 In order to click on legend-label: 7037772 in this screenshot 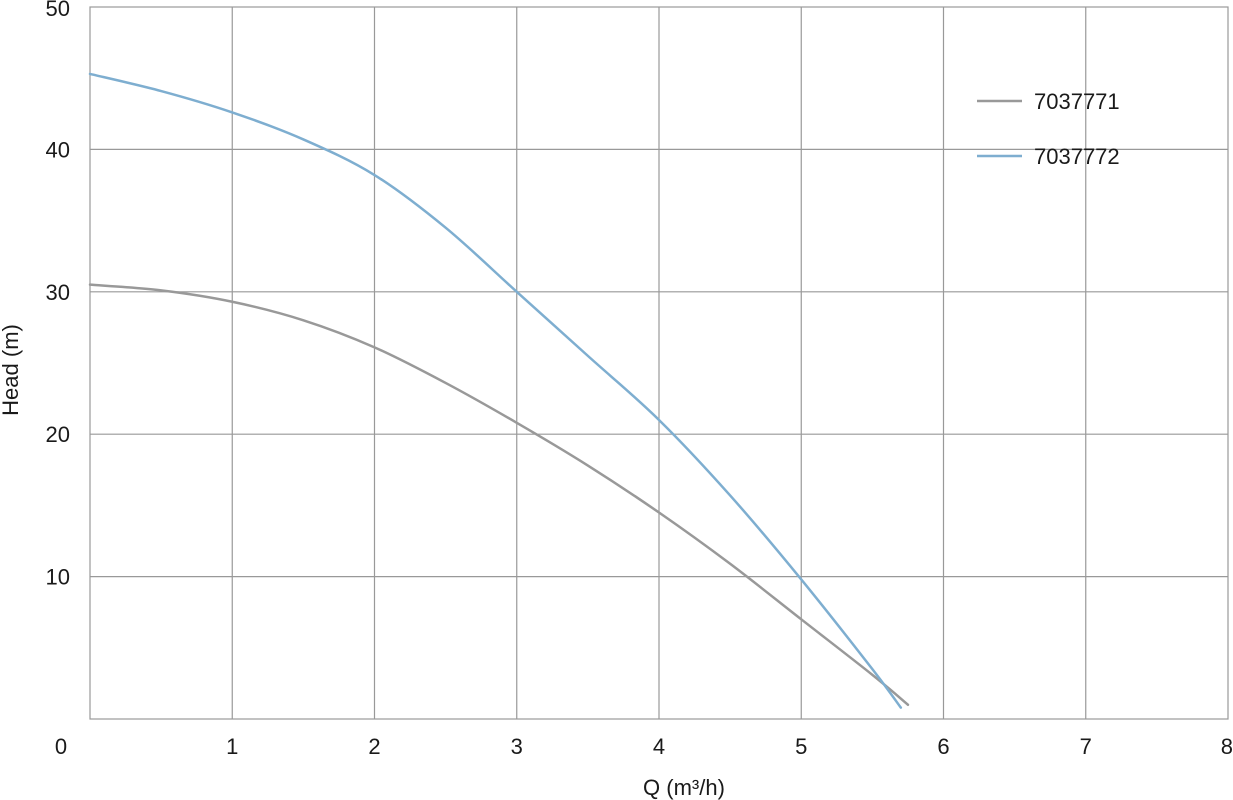, I will do `click(1077, 156)`.